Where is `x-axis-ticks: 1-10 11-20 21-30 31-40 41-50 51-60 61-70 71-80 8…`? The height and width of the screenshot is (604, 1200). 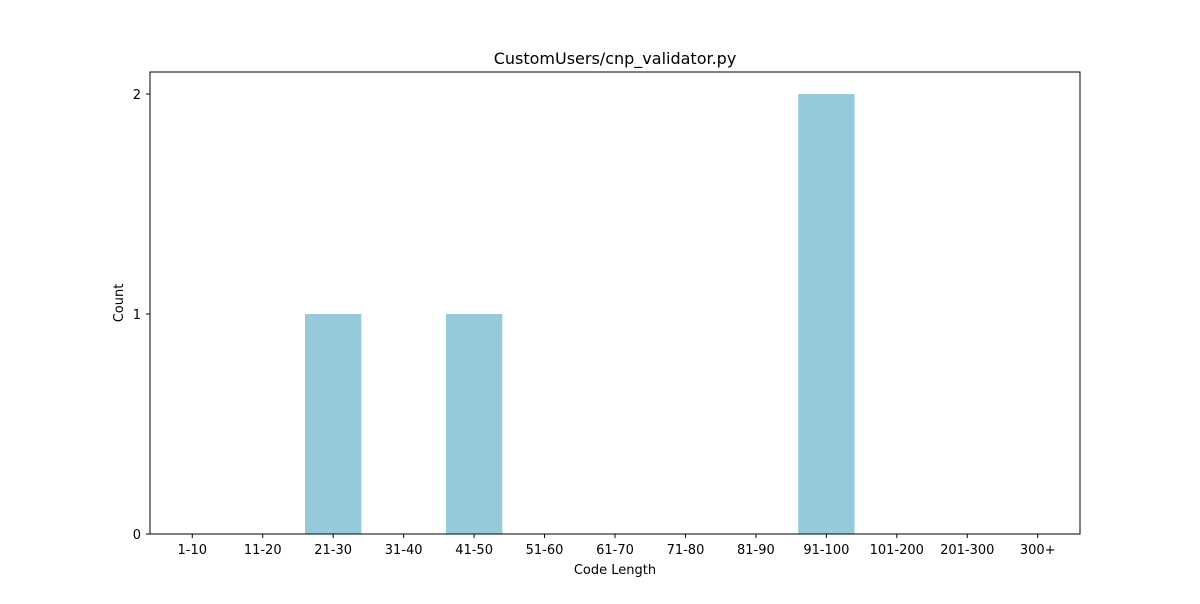
x-axis-ticks: 1-10 11-20 21-30 31-40 41-50 51-60 61-70 71-80 8… is located at coordinates (617, 546).